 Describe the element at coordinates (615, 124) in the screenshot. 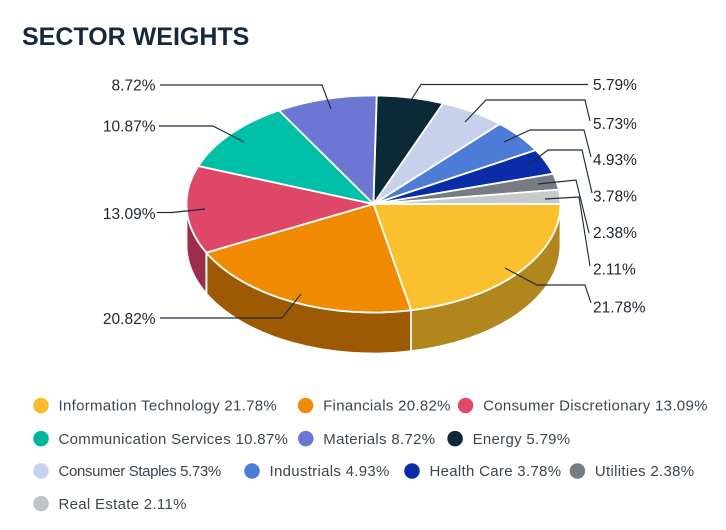

I see `svg-text: 5.73%` at that location.